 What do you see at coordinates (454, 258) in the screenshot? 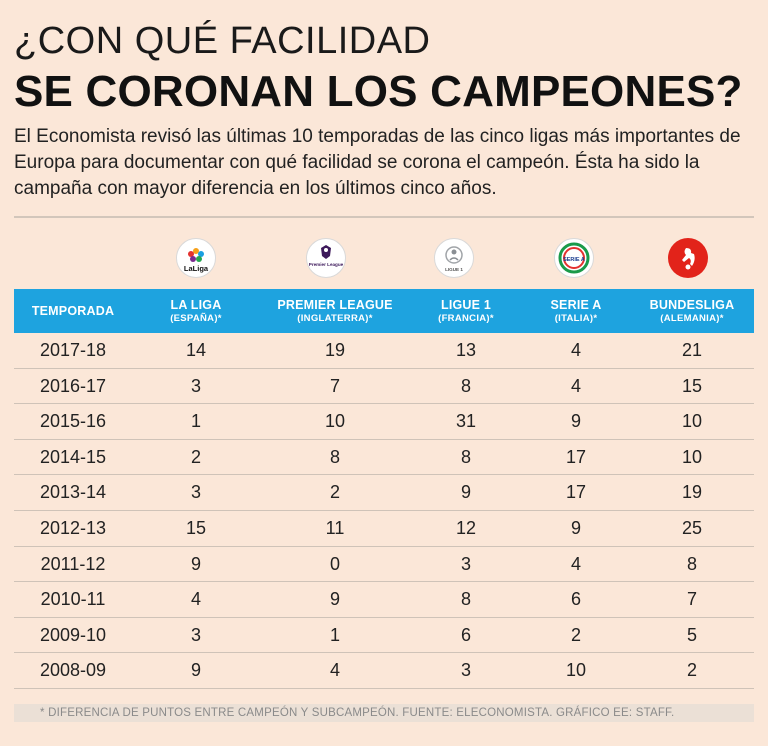
I see `ligue1-logo-icon: LIGUE 1` at bounding box center [454, 258].